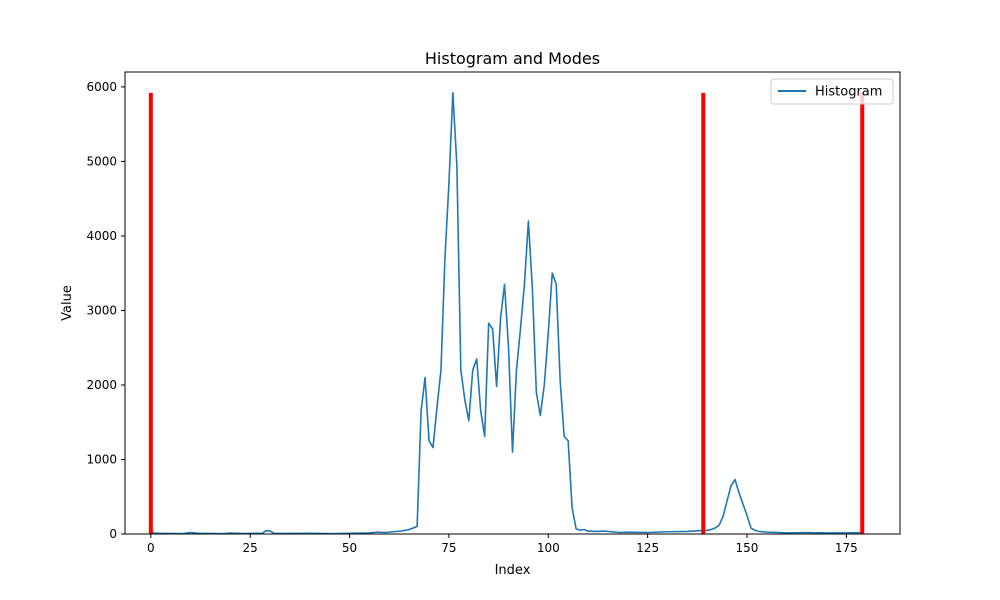 The width and height of the screenshot is (1000, 600). Describe the element at coordinates (101, 87) in the screenshot. I see `y-tick-label-6000: 6000` at that location.